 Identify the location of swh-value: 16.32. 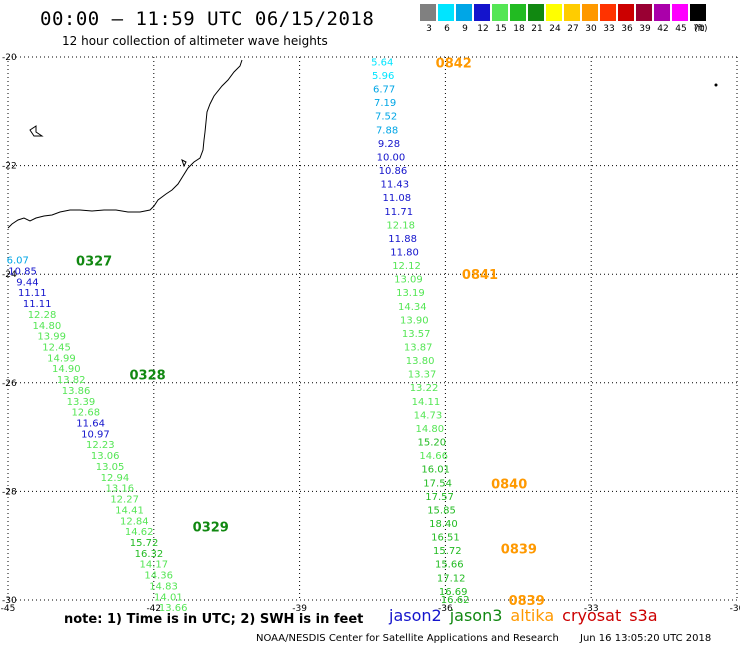
(149, 554).